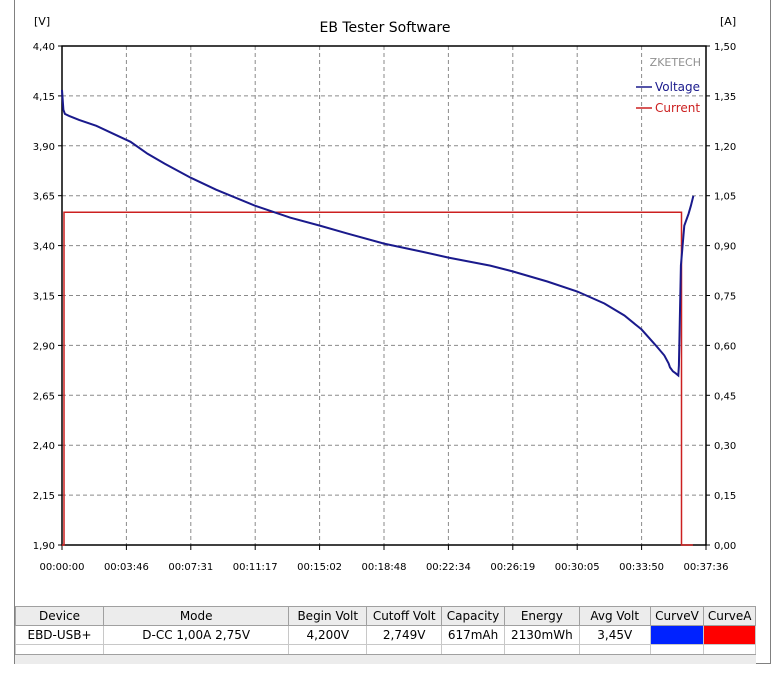  I want to click on y-right-tick-label: 0,75, so click(725, 297).